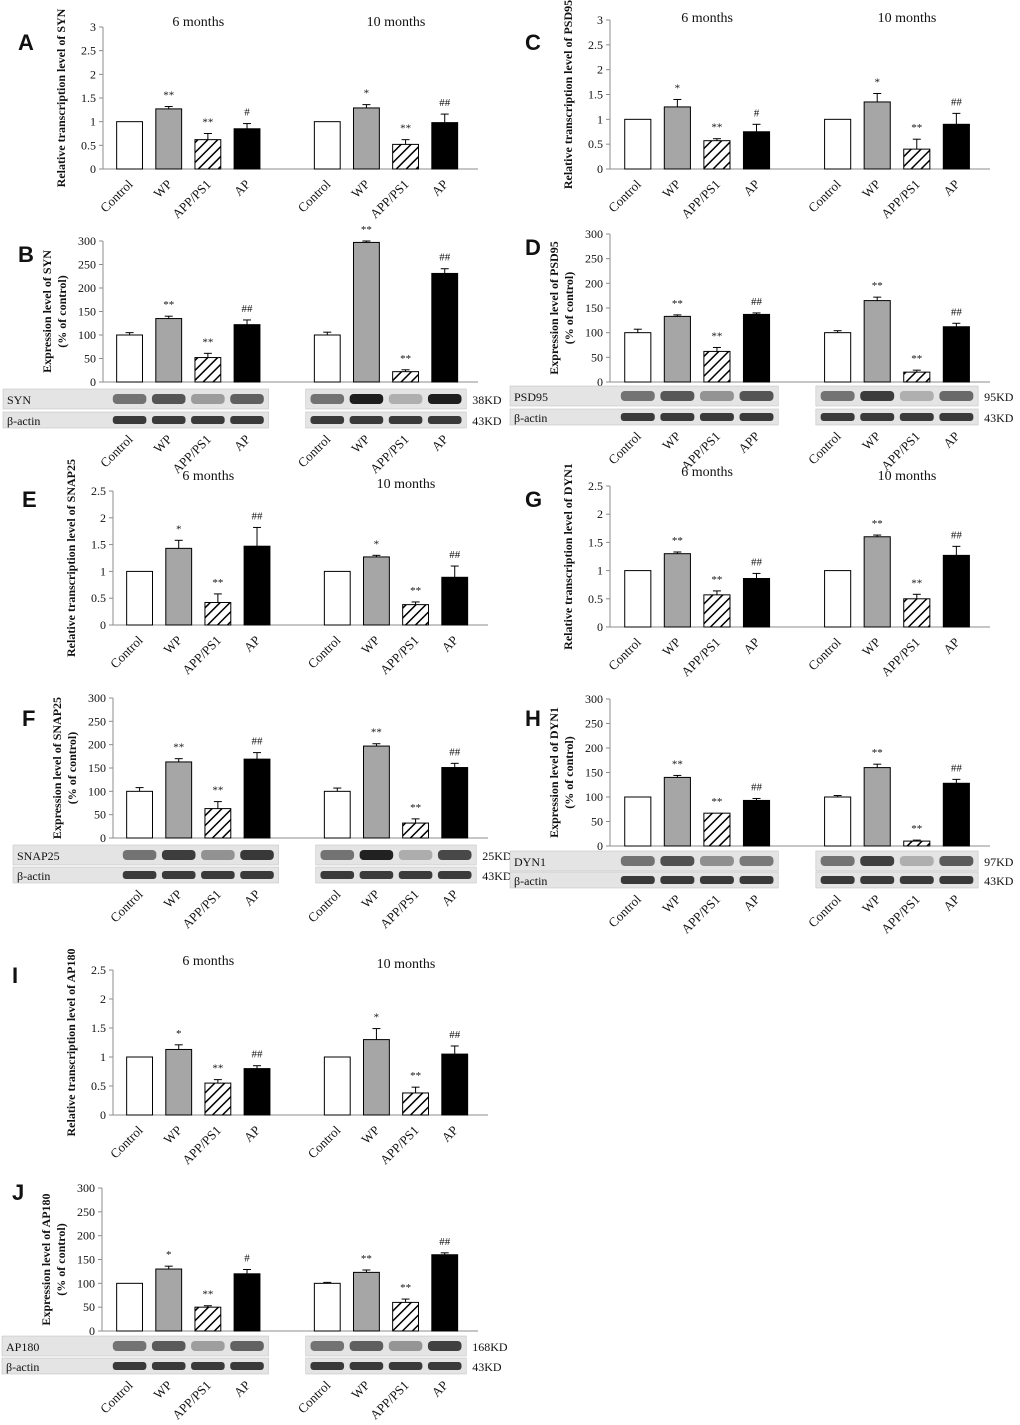 The width and height of the screenshot is (1020, 1425). Describe the element at coordinates (497, 856) in the screenshot. I see `blot-protein-kd: 25KD` at that location.